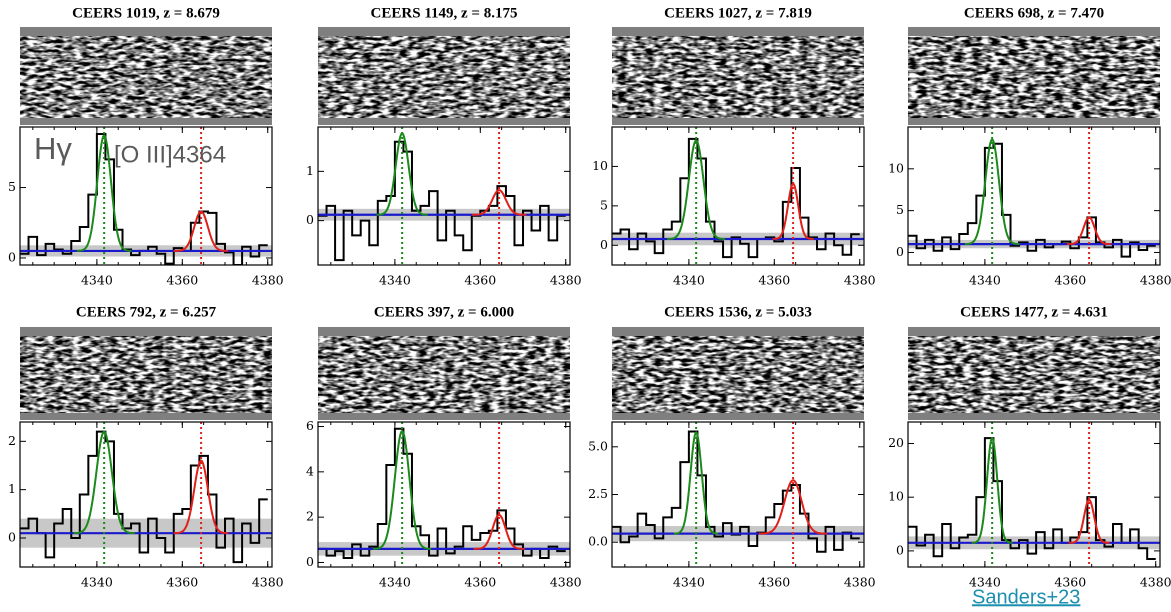  I want to click on y-tick-label: 5.0, so click(598, 445).